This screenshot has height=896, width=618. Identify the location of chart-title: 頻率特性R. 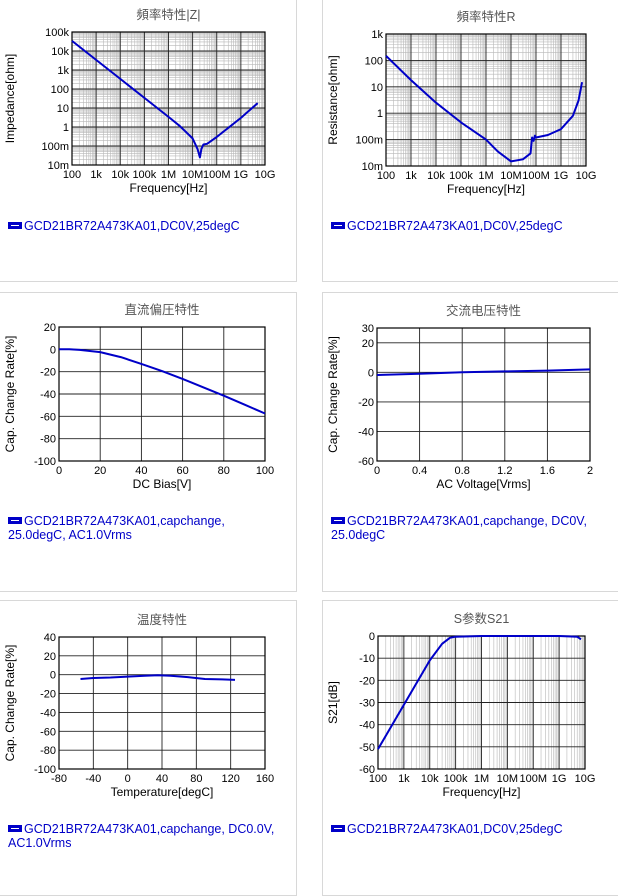
(485, 16).